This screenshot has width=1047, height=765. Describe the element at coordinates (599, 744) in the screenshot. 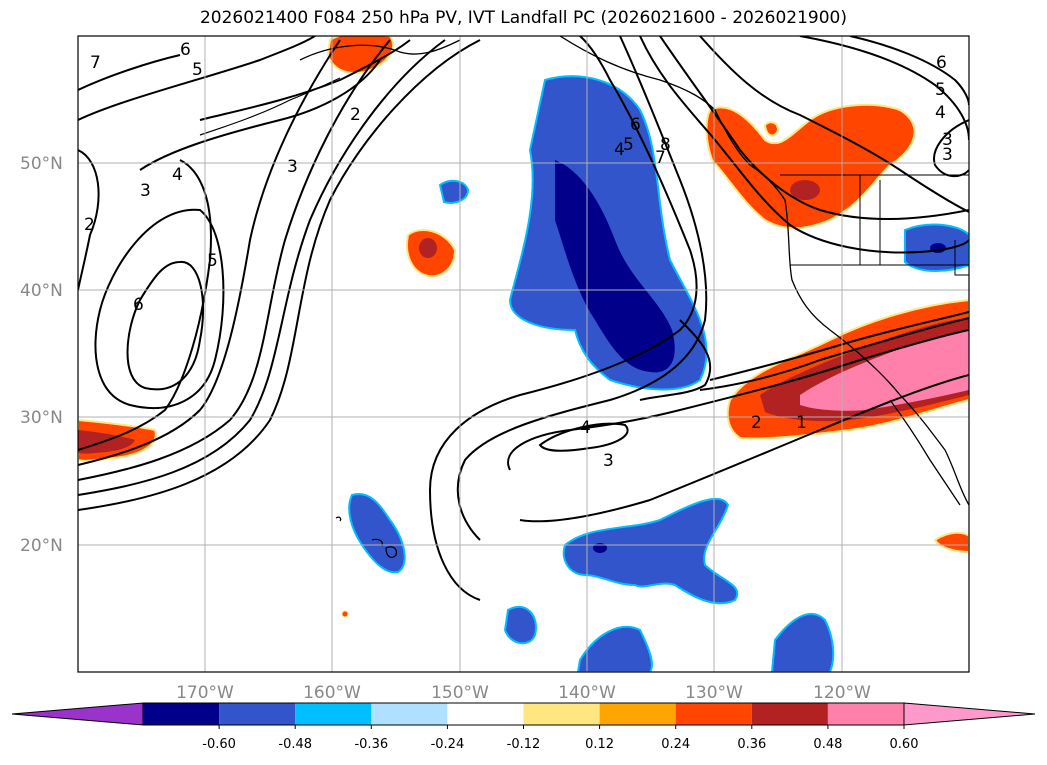

I see `colorbar-tick-label: 0.12` at that location.